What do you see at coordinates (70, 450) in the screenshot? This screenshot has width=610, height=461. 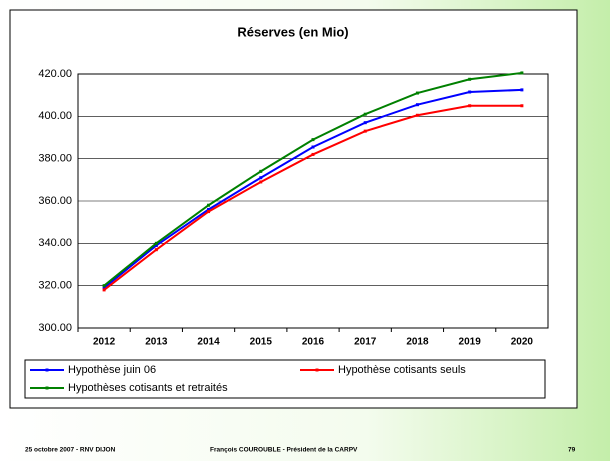 I see `footer-left: 25 octobre 2007 - RNV DIJON` at bounding box center [70, 450].